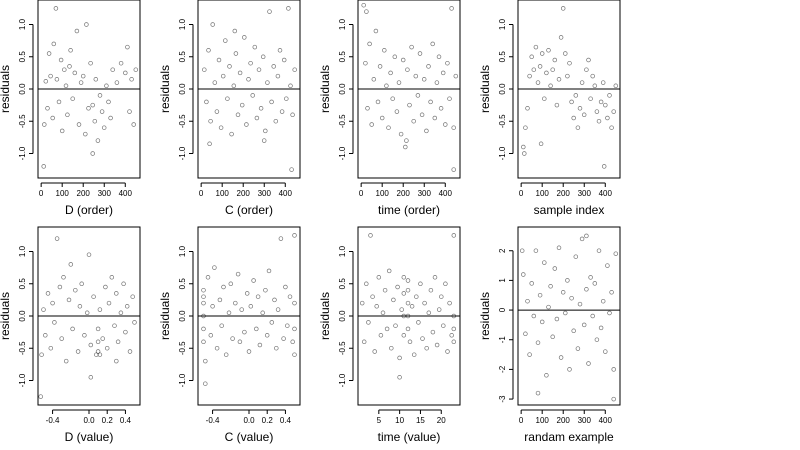 The height and width of the screenshot is (450, 800). Describe the element at coordinates (286, 420) in the screenshot. I see `x-tick-label: 0.4` at that location.